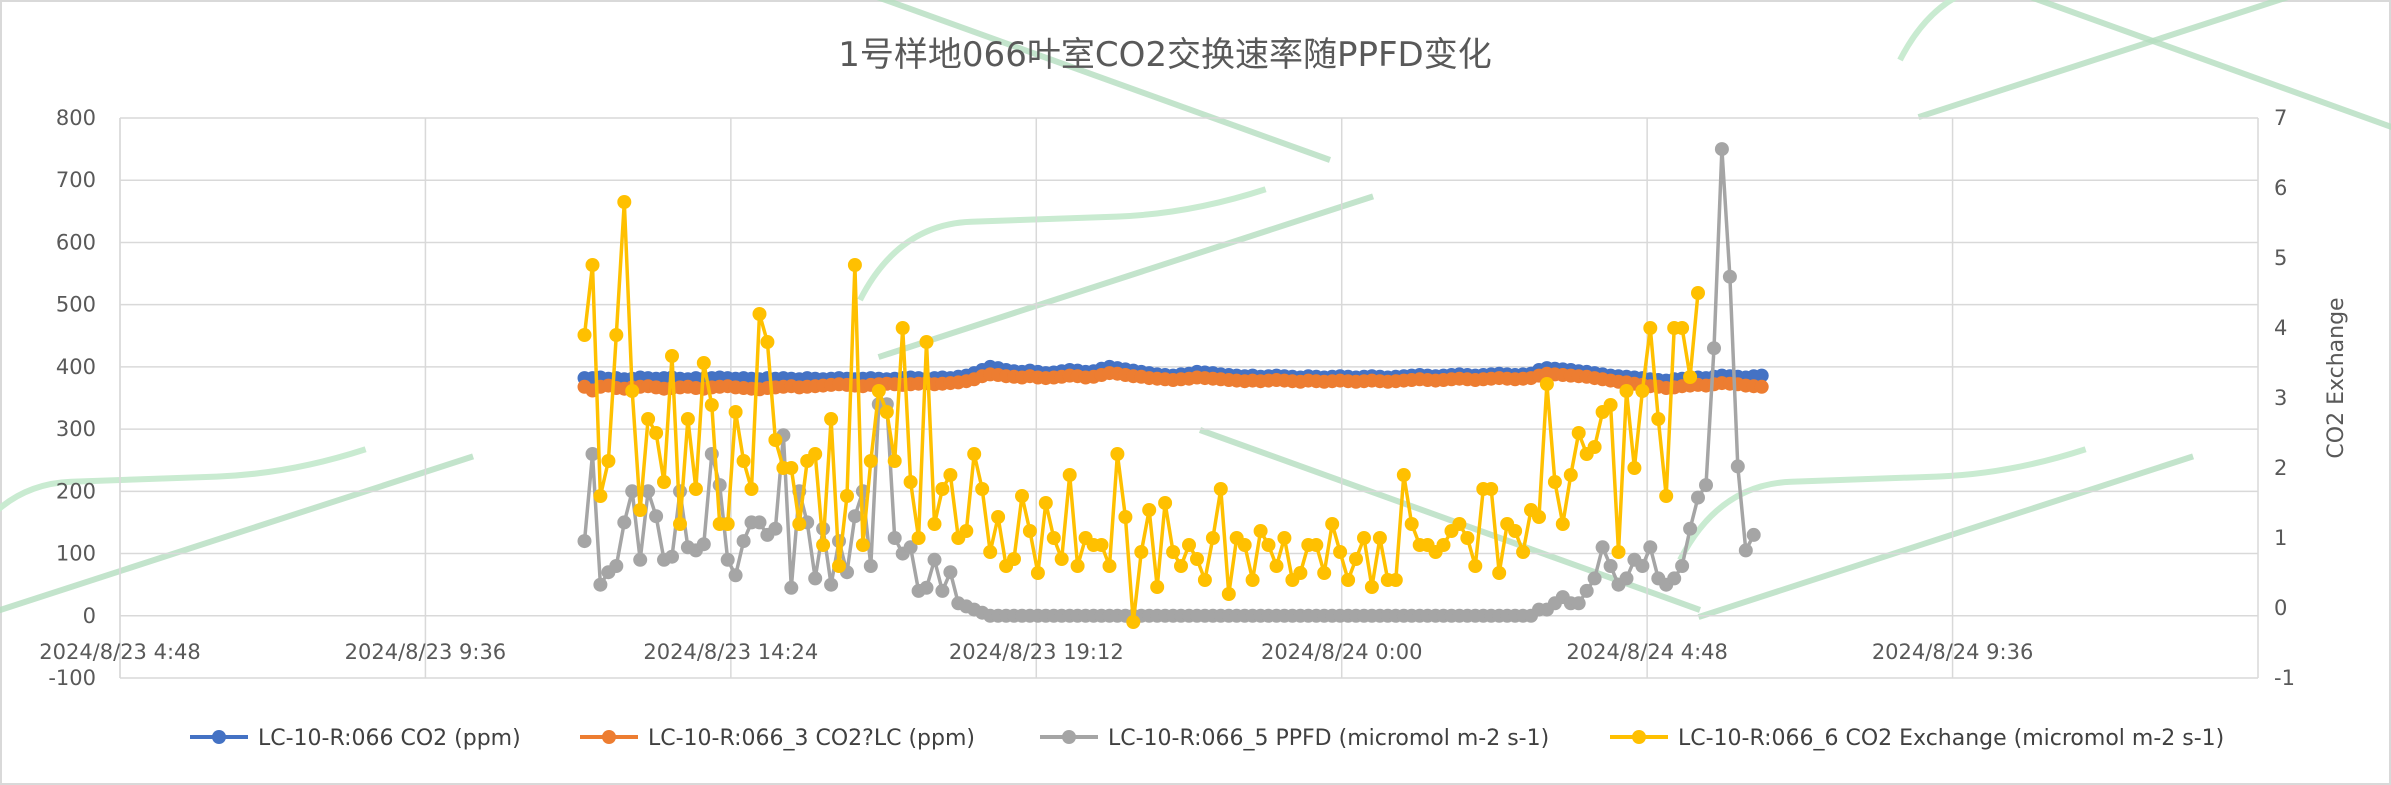 This screenshot has width=2391, height=785. Describe the element at coordinates (76, 429) in the screenshot. I see `left-tick-label: 300` at that location.